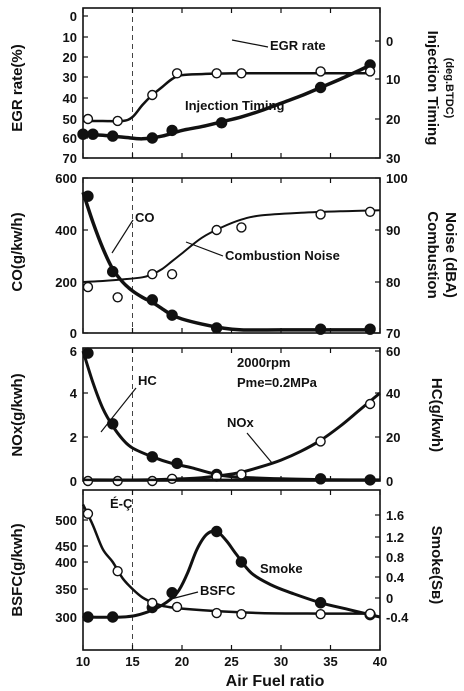 The height and width of the screenshot is (691, 464). What do you see at coordinates (393, 351) in the screenshot?
I see `right-tick-label: 60` at bounding box center [393, 351].